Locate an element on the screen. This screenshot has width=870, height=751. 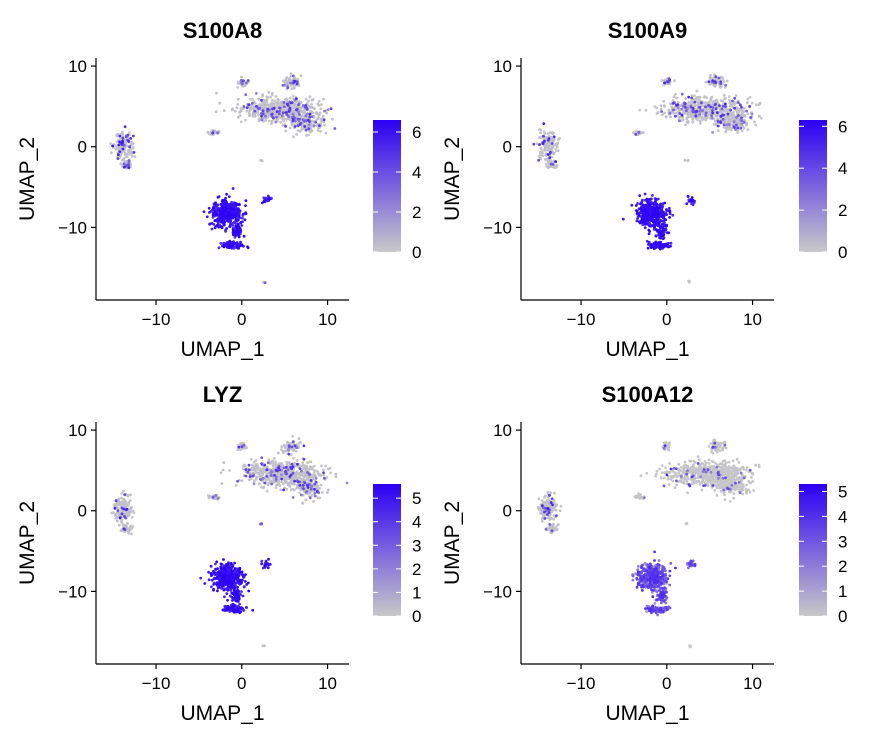
colorbar-tick-label: 5 is located at coordinates (416, 498).